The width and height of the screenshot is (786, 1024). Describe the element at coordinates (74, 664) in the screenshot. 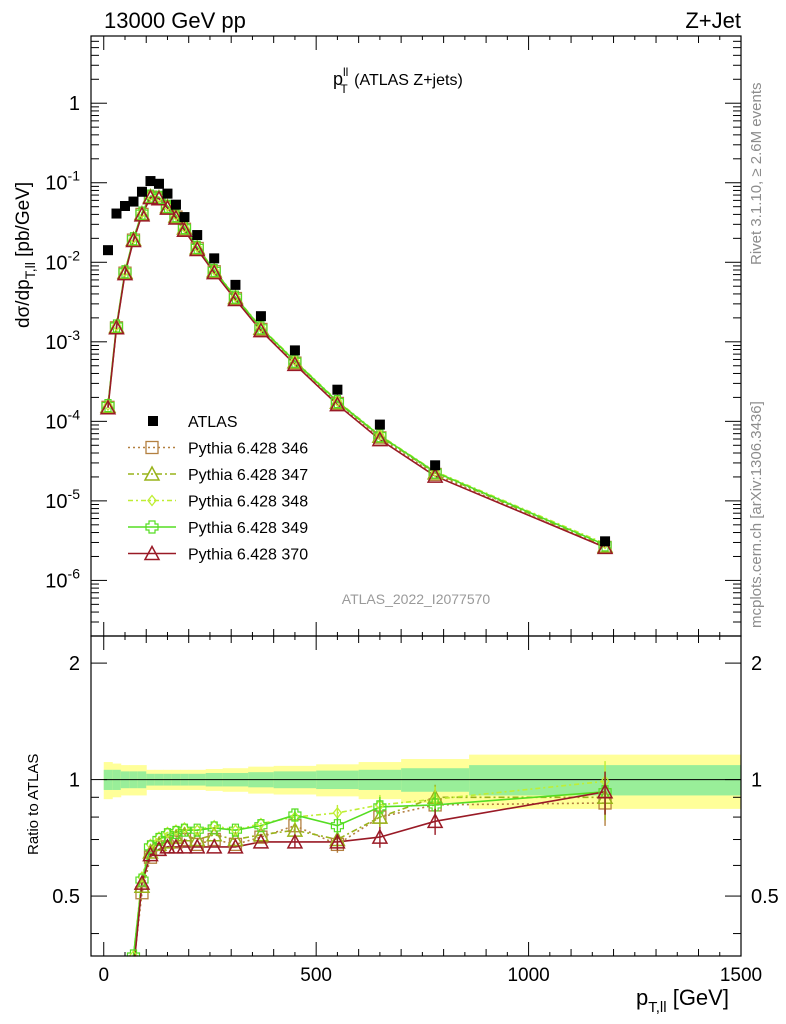

I see `ratio-y-tick-label: 2` at that location.